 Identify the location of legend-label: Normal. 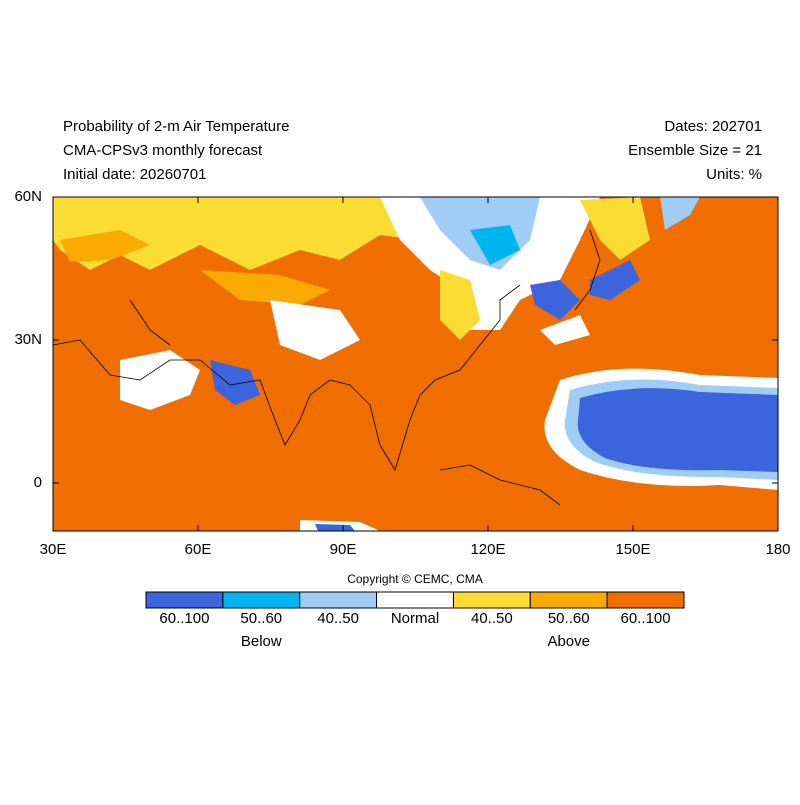
(415, 618).